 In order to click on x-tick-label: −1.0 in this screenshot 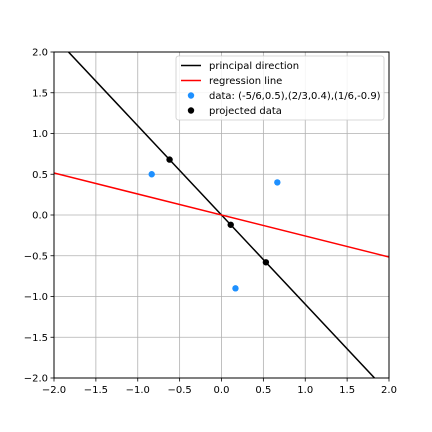, I will do `click(138, 390)`.